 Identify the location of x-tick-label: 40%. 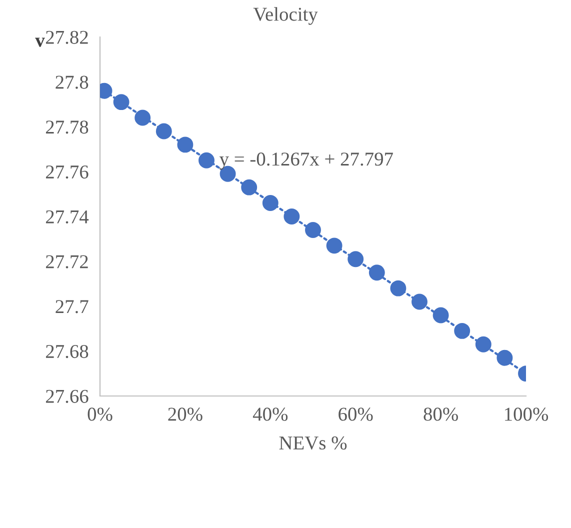
(270, 414).